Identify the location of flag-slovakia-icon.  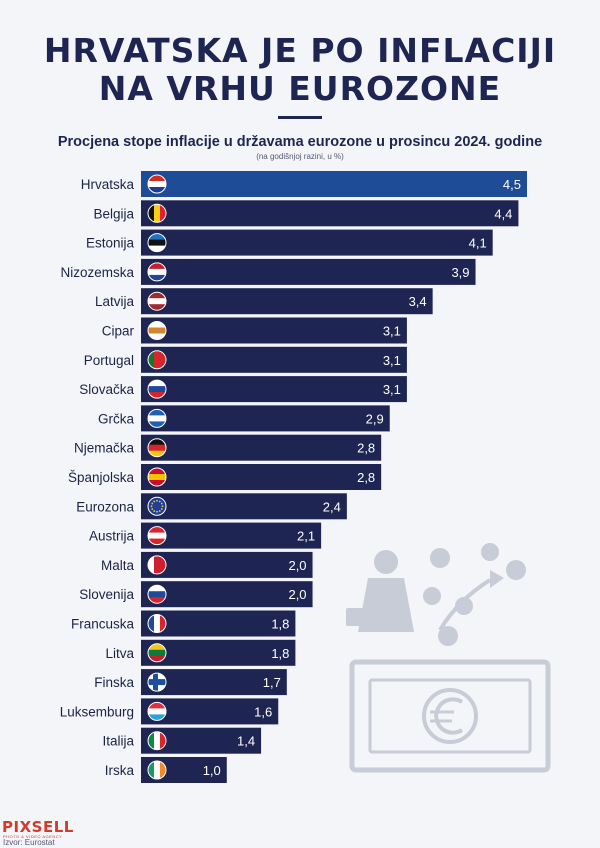
(157, 389).